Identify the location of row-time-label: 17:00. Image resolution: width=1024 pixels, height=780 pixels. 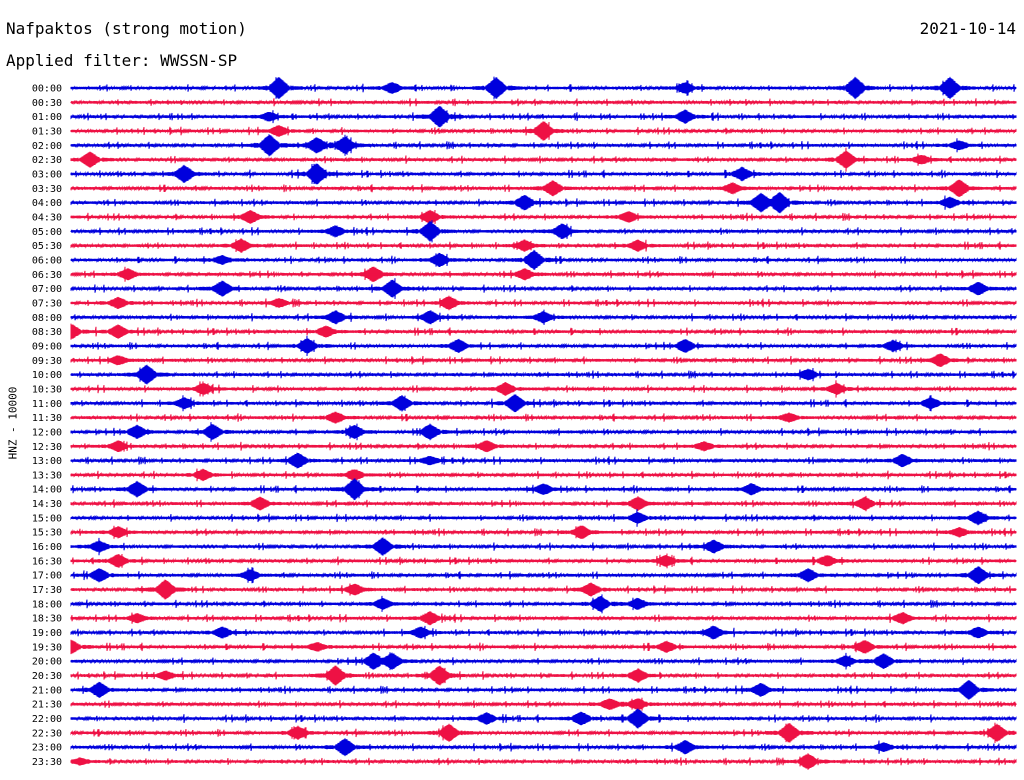
(47, 576).